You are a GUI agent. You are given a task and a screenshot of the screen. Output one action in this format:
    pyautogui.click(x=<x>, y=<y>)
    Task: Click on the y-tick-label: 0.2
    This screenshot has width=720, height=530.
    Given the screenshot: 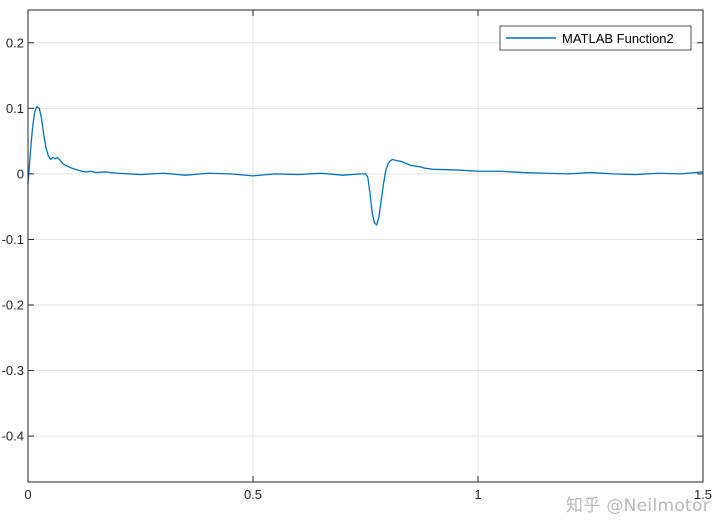 What is the action you would take?
    pyautogui.click(x=15, y=42)
    